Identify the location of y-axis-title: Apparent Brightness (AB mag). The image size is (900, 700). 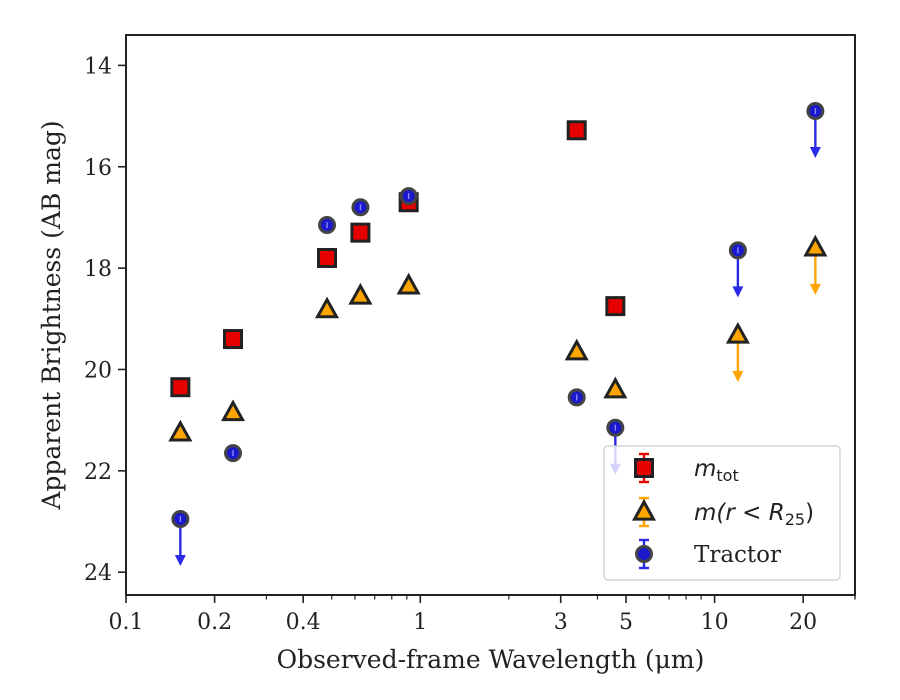
(51, 315).